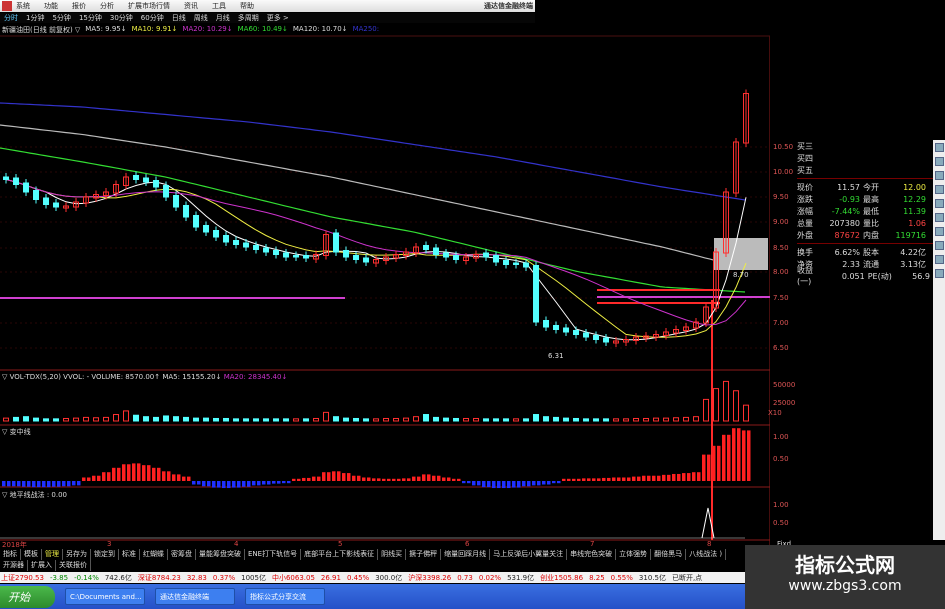 The width and height of the screenshot is (945, 609). Describe the element at coordinates (105, 554) in the screenshot. I see `indicator-tab: 锁定到` at that location.